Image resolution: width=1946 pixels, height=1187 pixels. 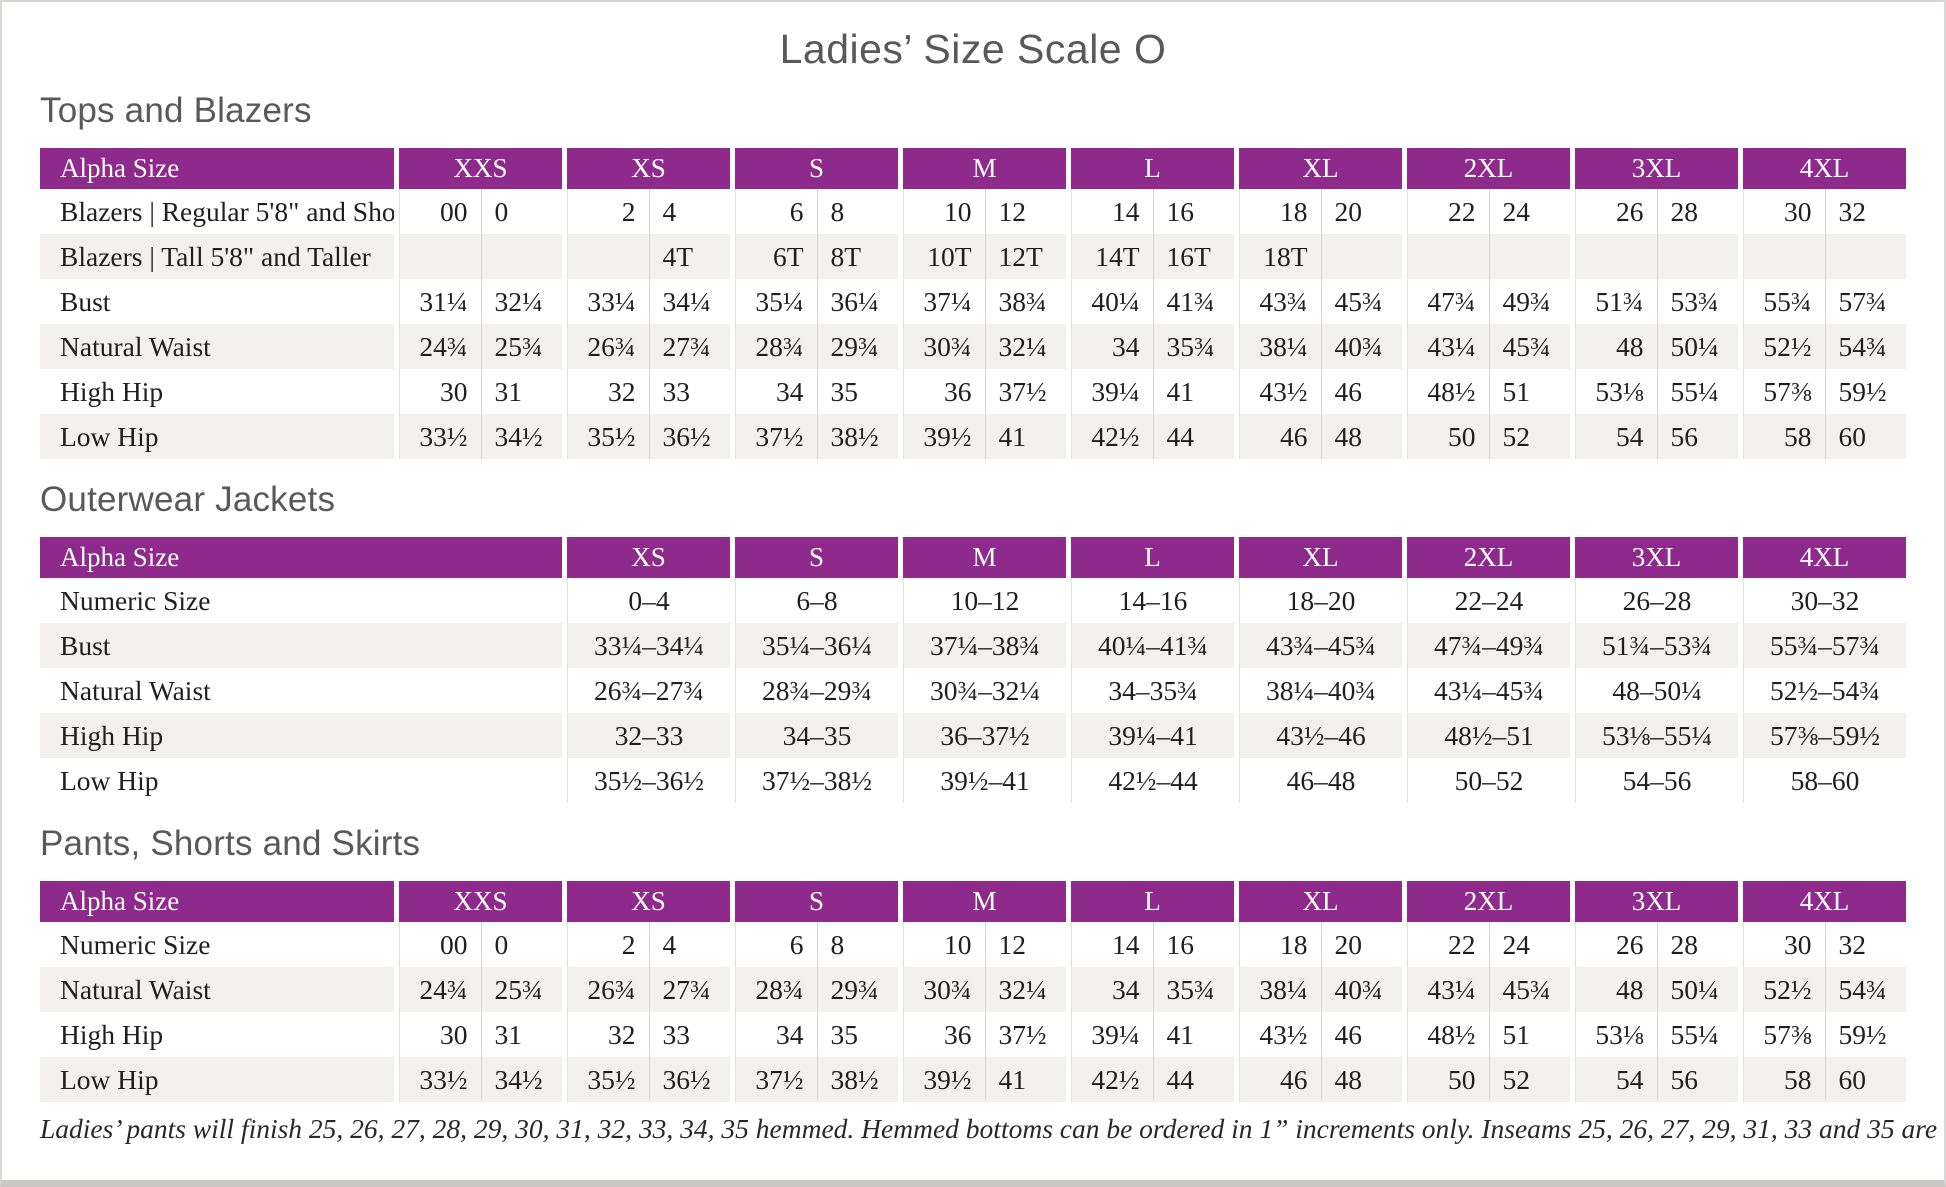 What do you see at coordinates (1115, 1079) in the screenshot?
I see `size-value: 42½` at bounding box center [1115, 1079].